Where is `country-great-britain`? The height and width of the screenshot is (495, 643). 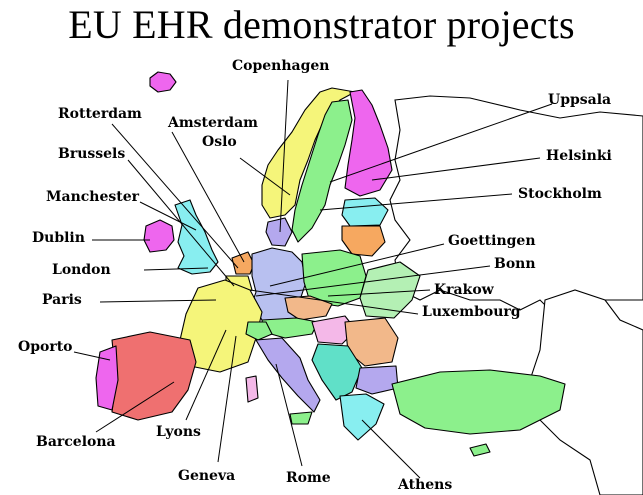 country-great-britain is located at coordinates (196, 237).